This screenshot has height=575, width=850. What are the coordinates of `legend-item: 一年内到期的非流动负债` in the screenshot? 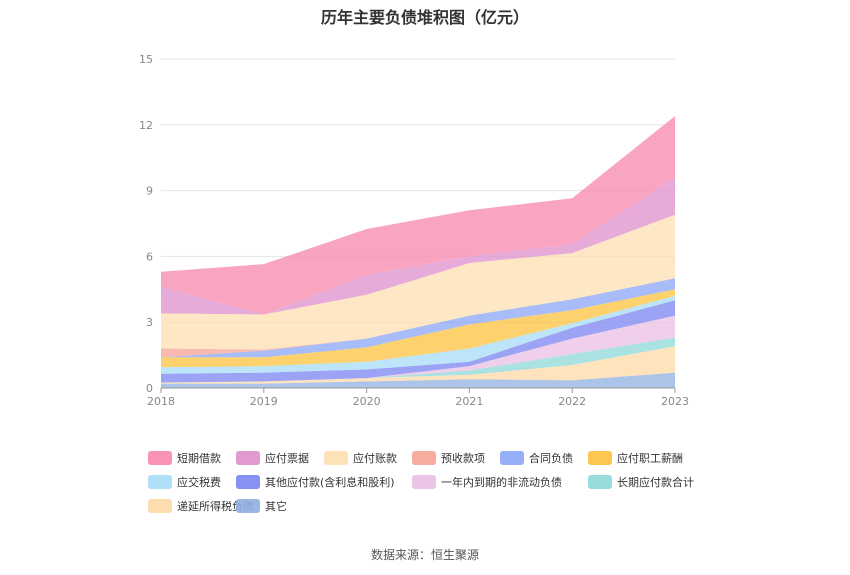 It's located at (487, 482).